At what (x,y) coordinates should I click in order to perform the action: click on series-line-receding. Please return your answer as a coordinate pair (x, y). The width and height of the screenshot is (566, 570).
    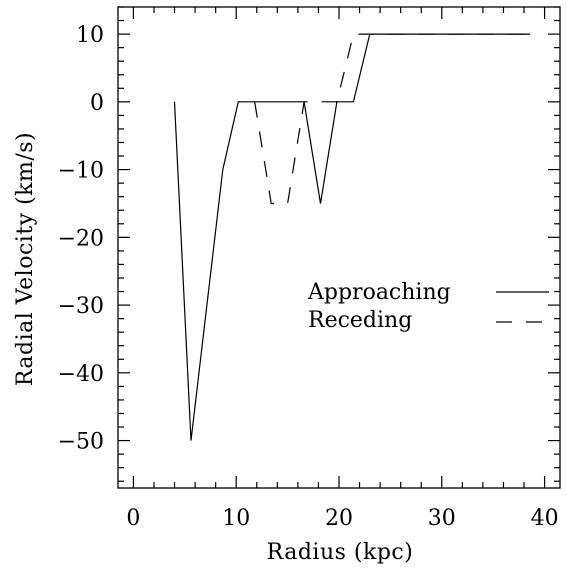
    Looking at the image, I should click on (392, 119).